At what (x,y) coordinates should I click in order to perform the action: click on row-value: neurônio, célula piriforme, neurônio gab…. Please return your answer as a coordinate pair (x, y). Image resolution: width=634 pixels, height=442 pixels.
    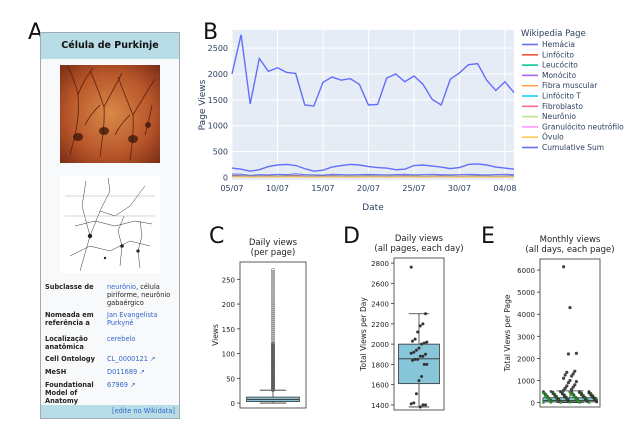
    Looking at the image, I should click on (139, 295).